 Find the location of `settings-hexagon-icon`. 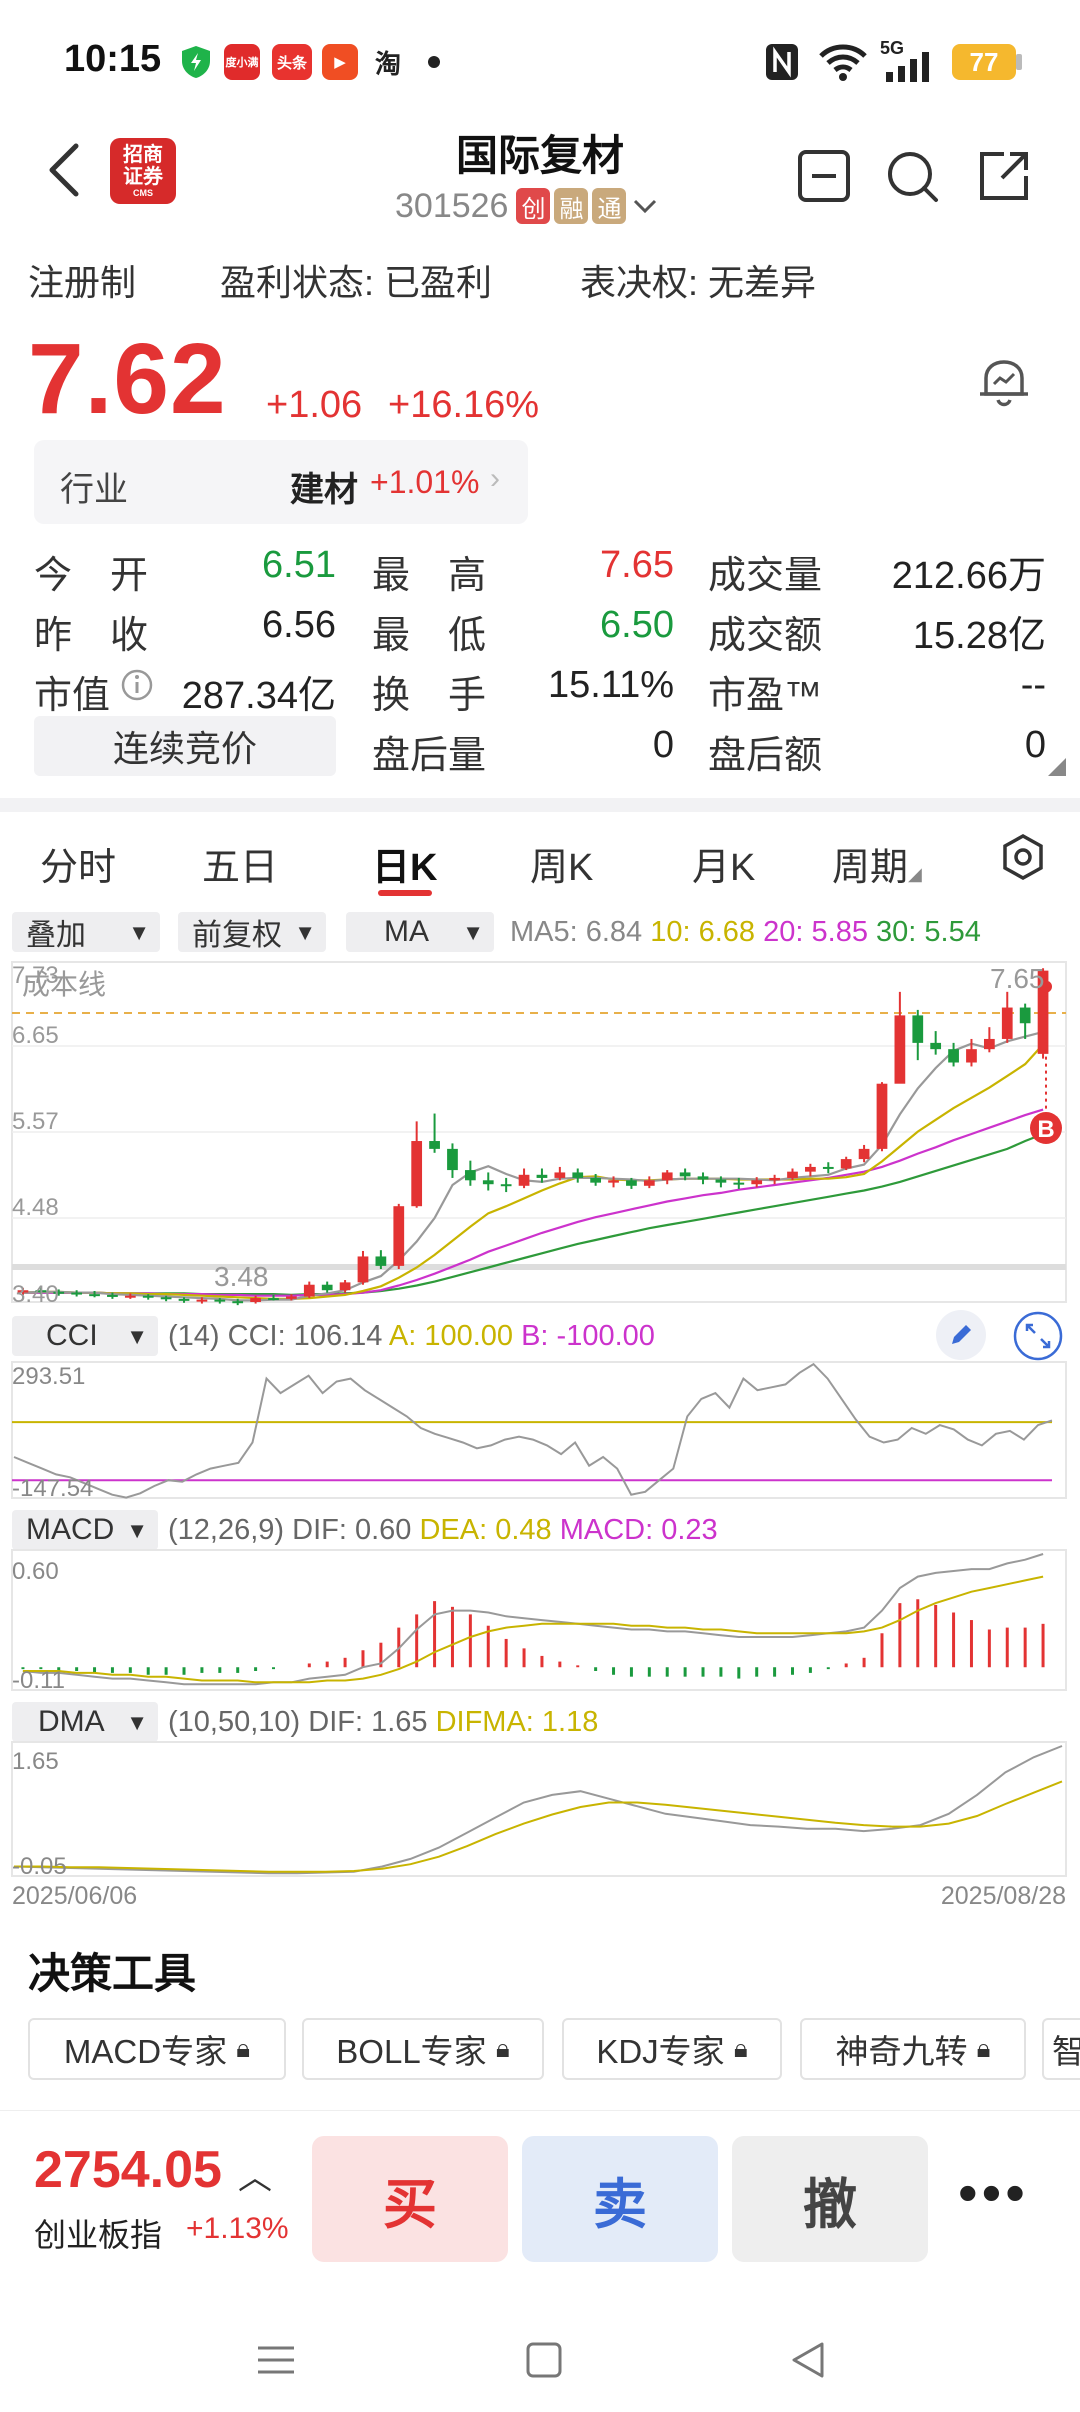

settings-hexagon-icon is located at coordinates (1023, 857).